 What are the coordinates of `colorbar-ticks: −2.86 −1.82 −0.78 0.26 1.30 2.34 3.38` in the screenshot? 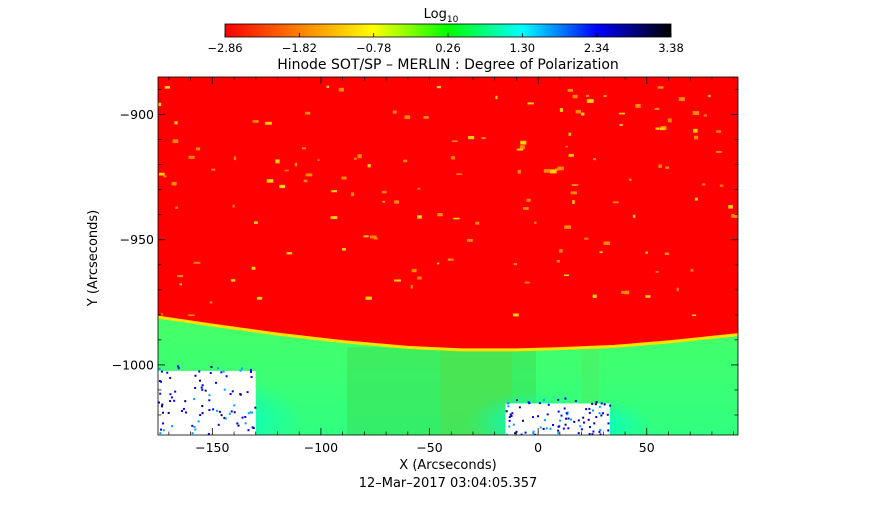 It's located at (445, 44).